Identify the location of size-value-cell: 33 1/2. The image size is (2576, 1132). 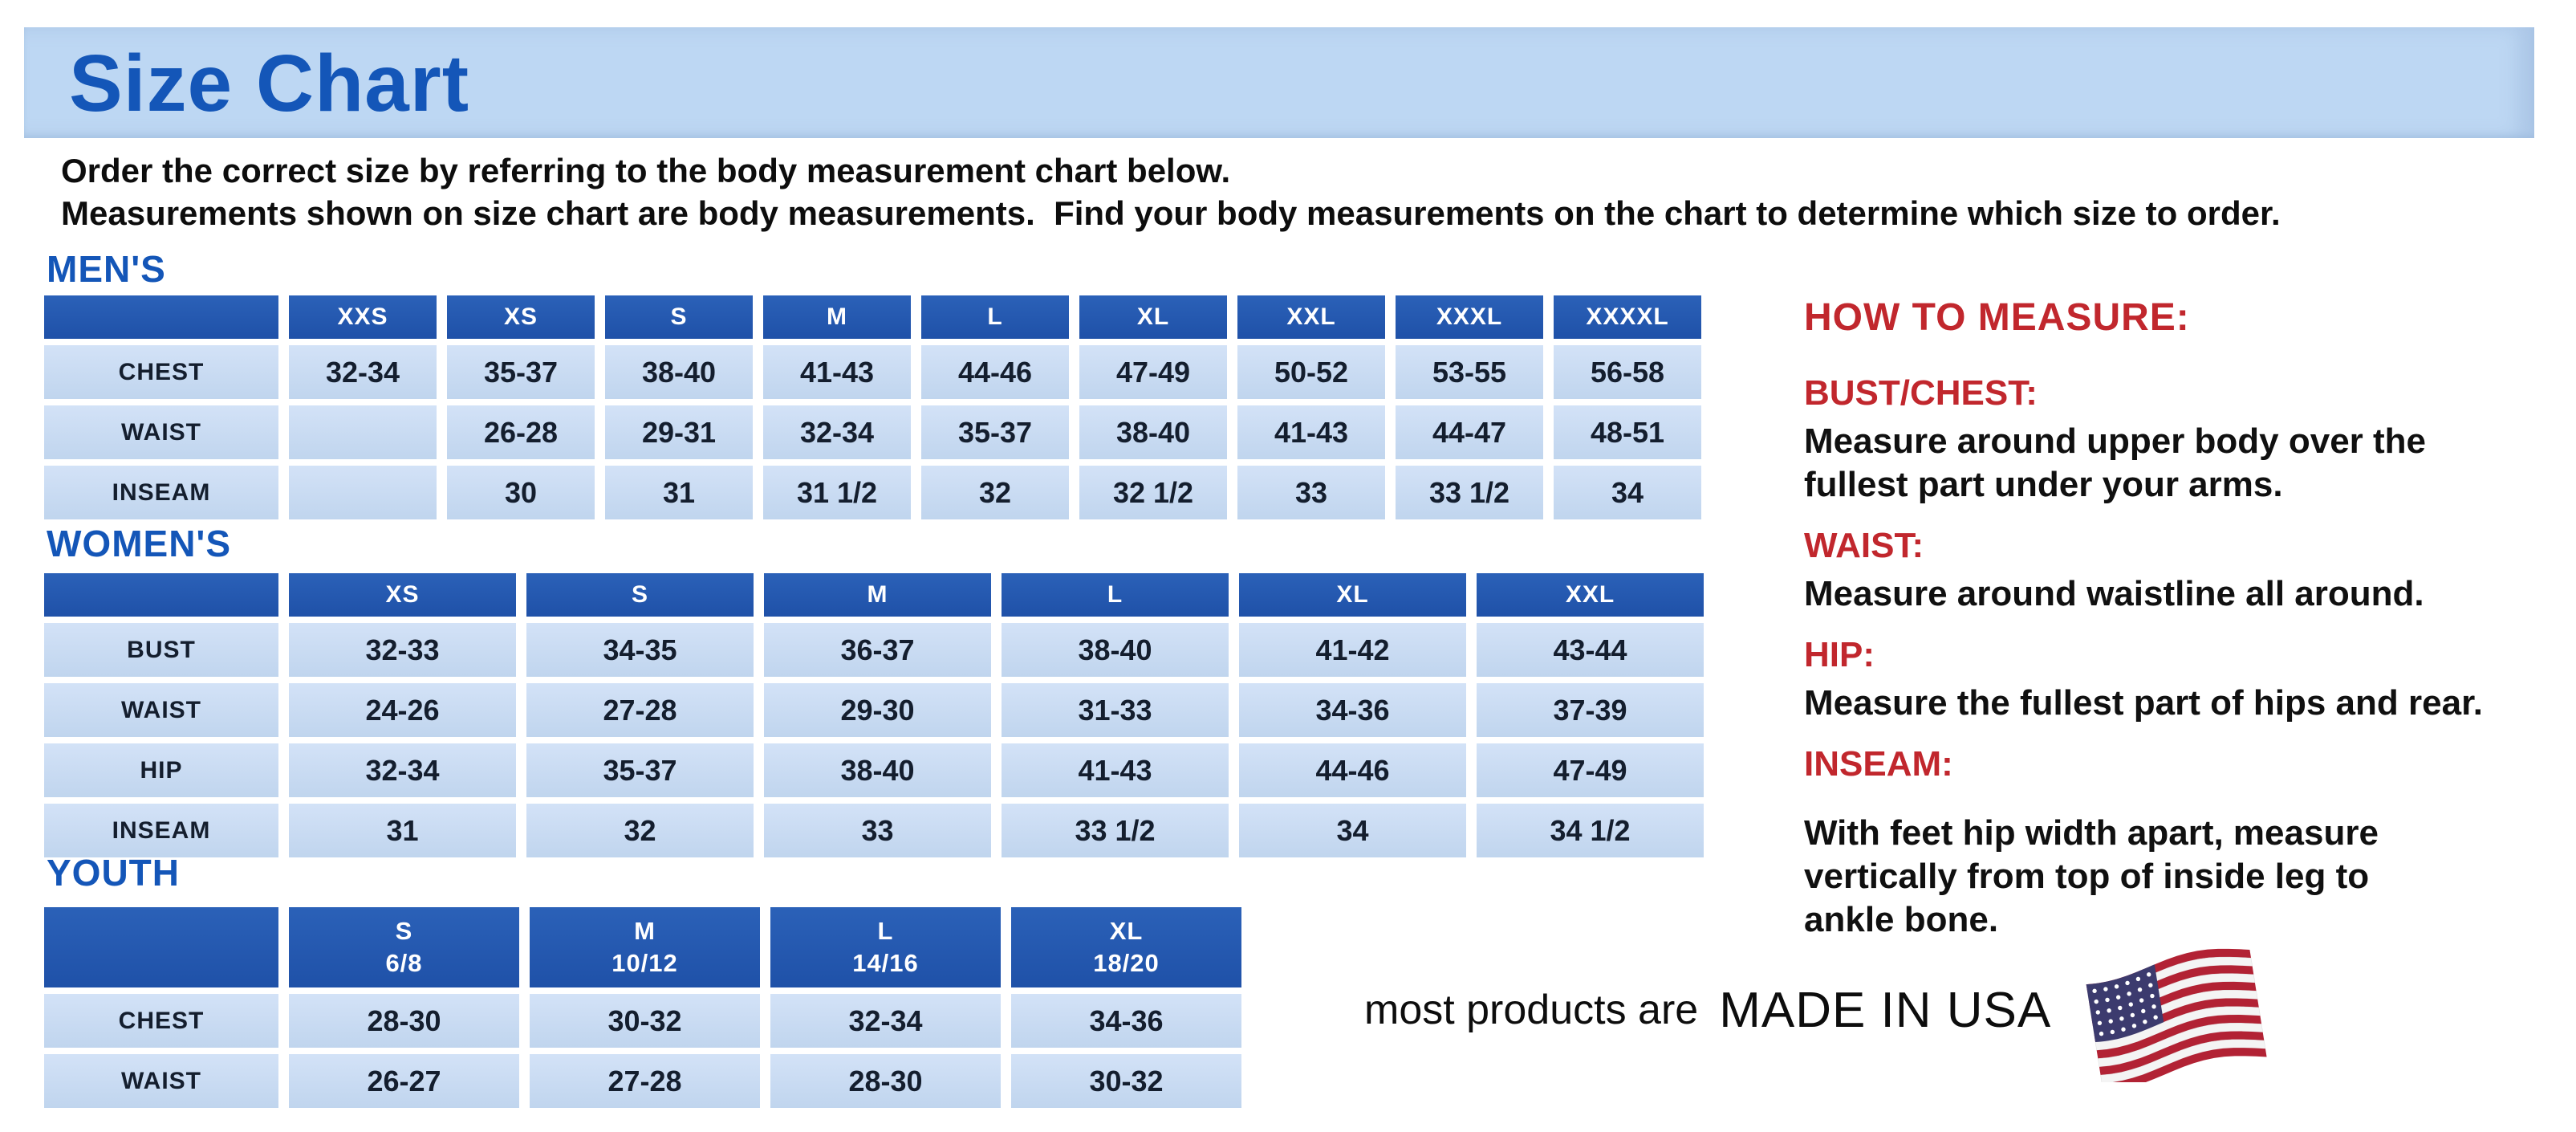
(1115, 831).